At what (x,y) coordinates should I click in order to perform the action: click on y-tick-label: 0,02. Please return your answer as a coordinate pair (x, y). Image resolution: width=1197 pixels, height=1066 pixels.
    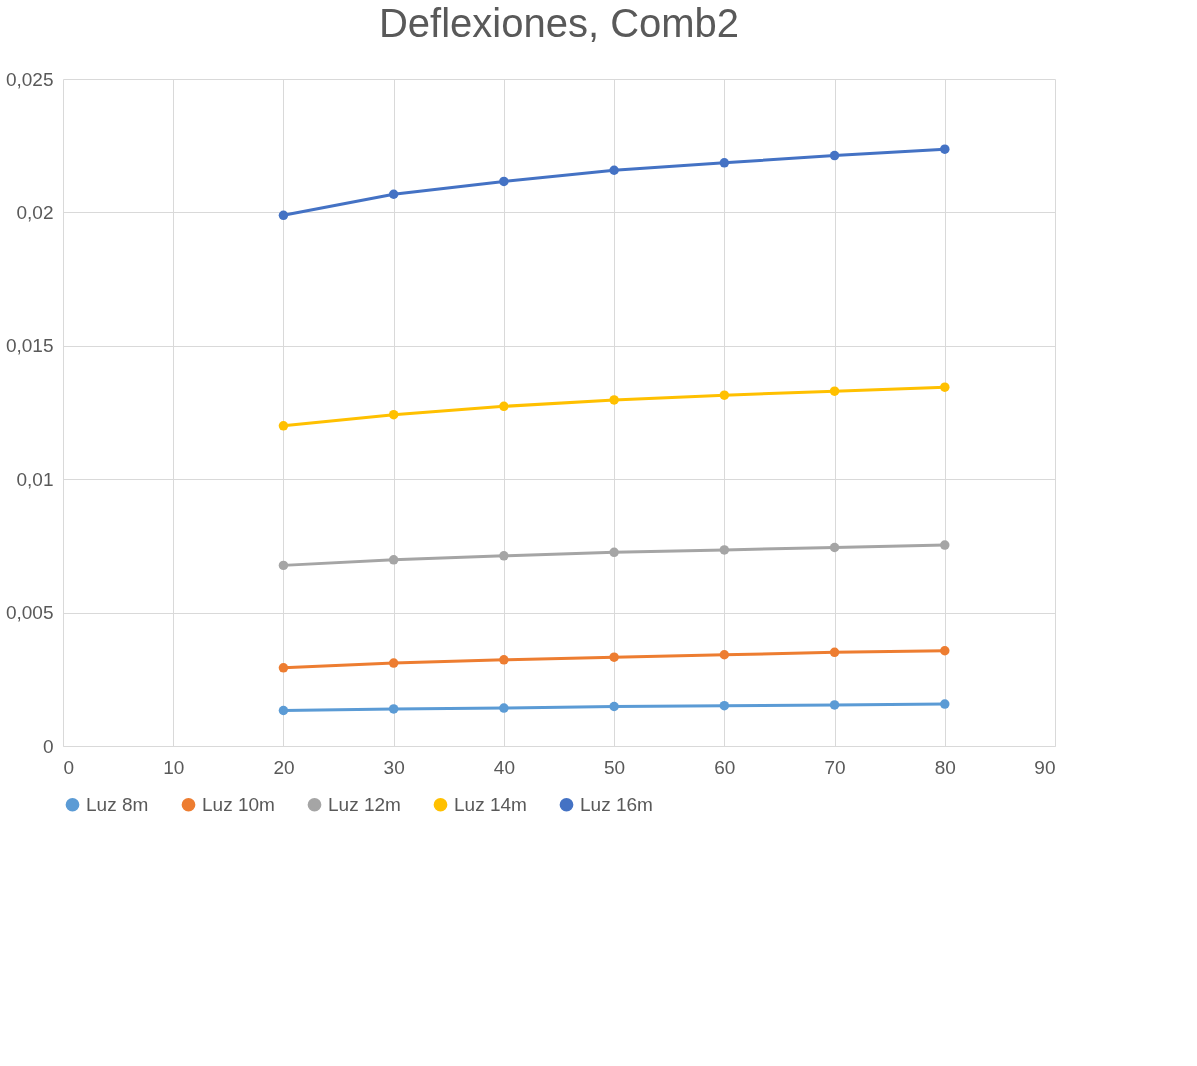
    Looking at the image, I should click on (35, 212).